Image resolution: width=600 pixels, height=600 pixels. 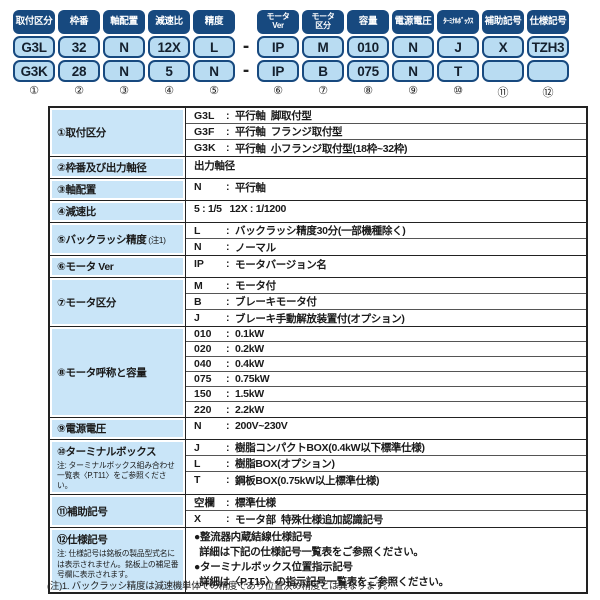 I want to click on table-row: ③軸配置 N: 平行軸, so click(x=318, y=190).